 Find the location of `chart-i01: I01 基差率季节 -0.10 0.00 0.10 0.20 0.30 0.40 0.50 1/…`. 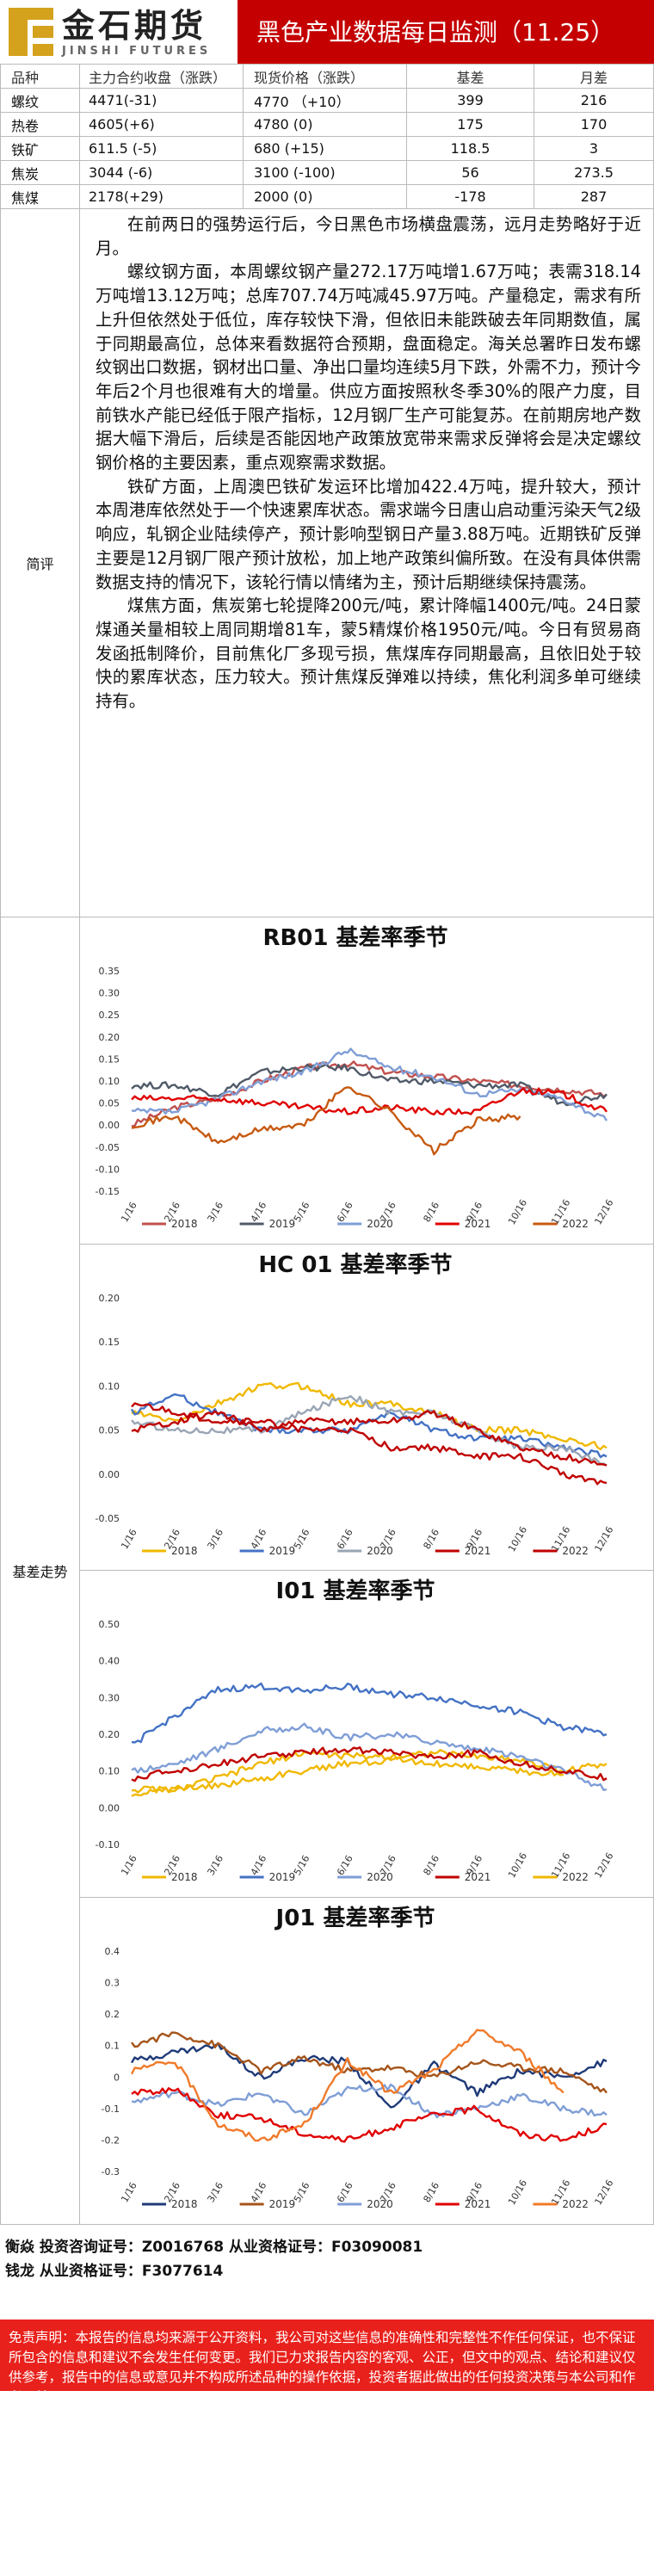

chart-i01: I01 基差率季节 -0.10 0.00 0.10 0.20 0.30 0.40 0.50 1/… is located at coordinates (366, 1734).